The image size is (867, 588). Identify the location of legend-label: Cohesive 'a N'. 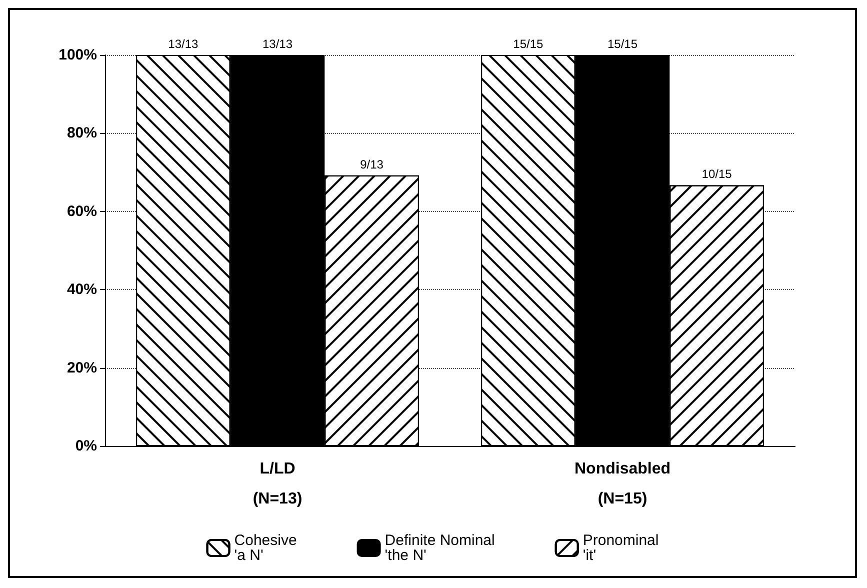
(265, 548).